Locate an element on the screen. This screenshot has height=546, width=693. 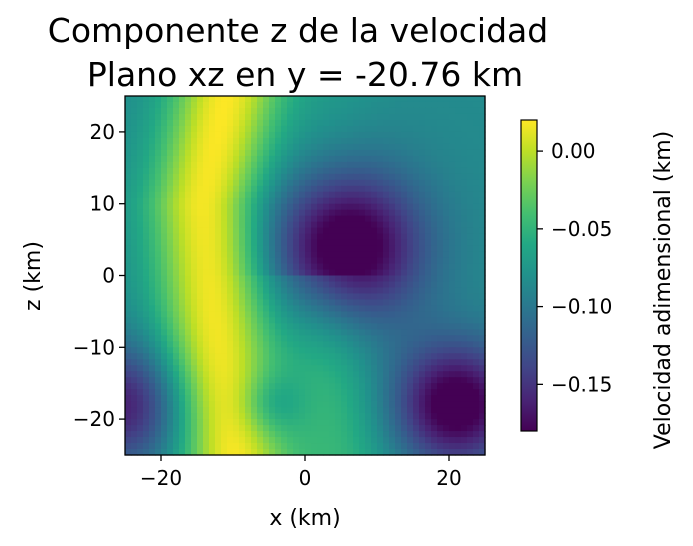
y-tick-label: 0 is located at coordinates (108, 276).